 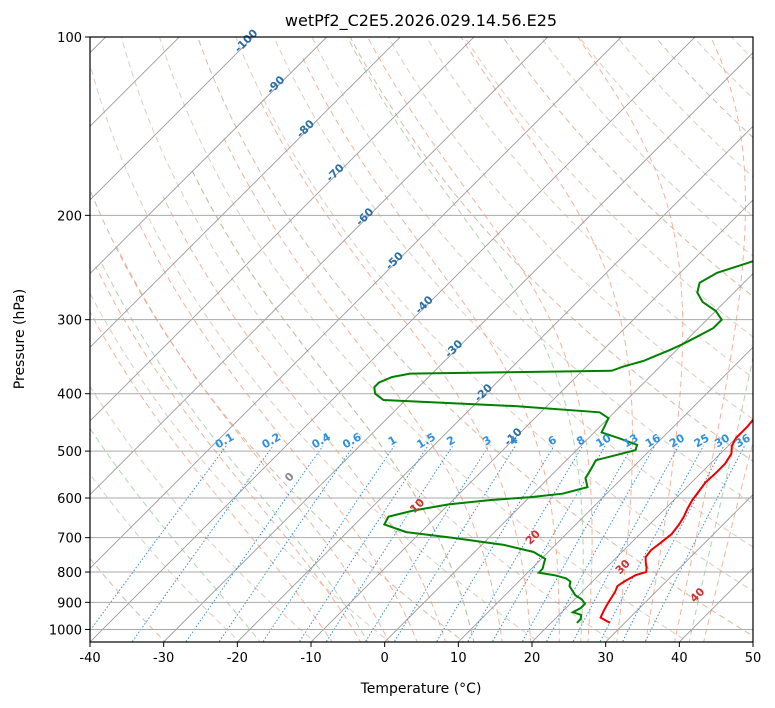 I want to click on y-tick-label: 300, so click(x=69, y=321).